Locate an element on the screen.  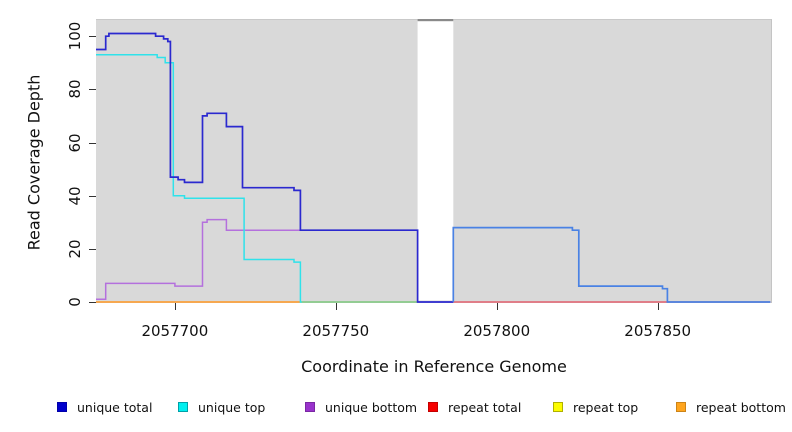
legend-item: repeat top is located at coordinates (595, 407).